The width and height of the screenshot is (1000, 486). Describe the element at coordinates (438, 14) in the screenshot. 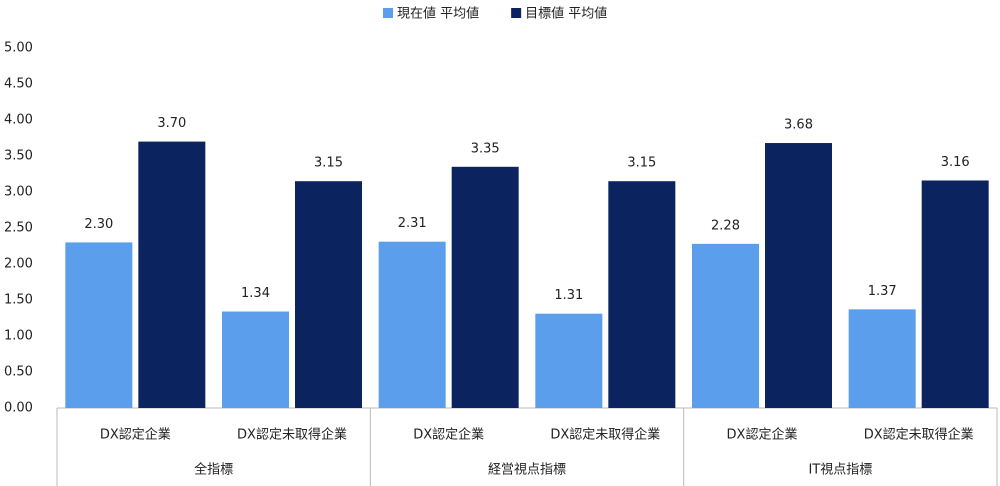

I see `legend-label: 現在値 平均値` at that location.